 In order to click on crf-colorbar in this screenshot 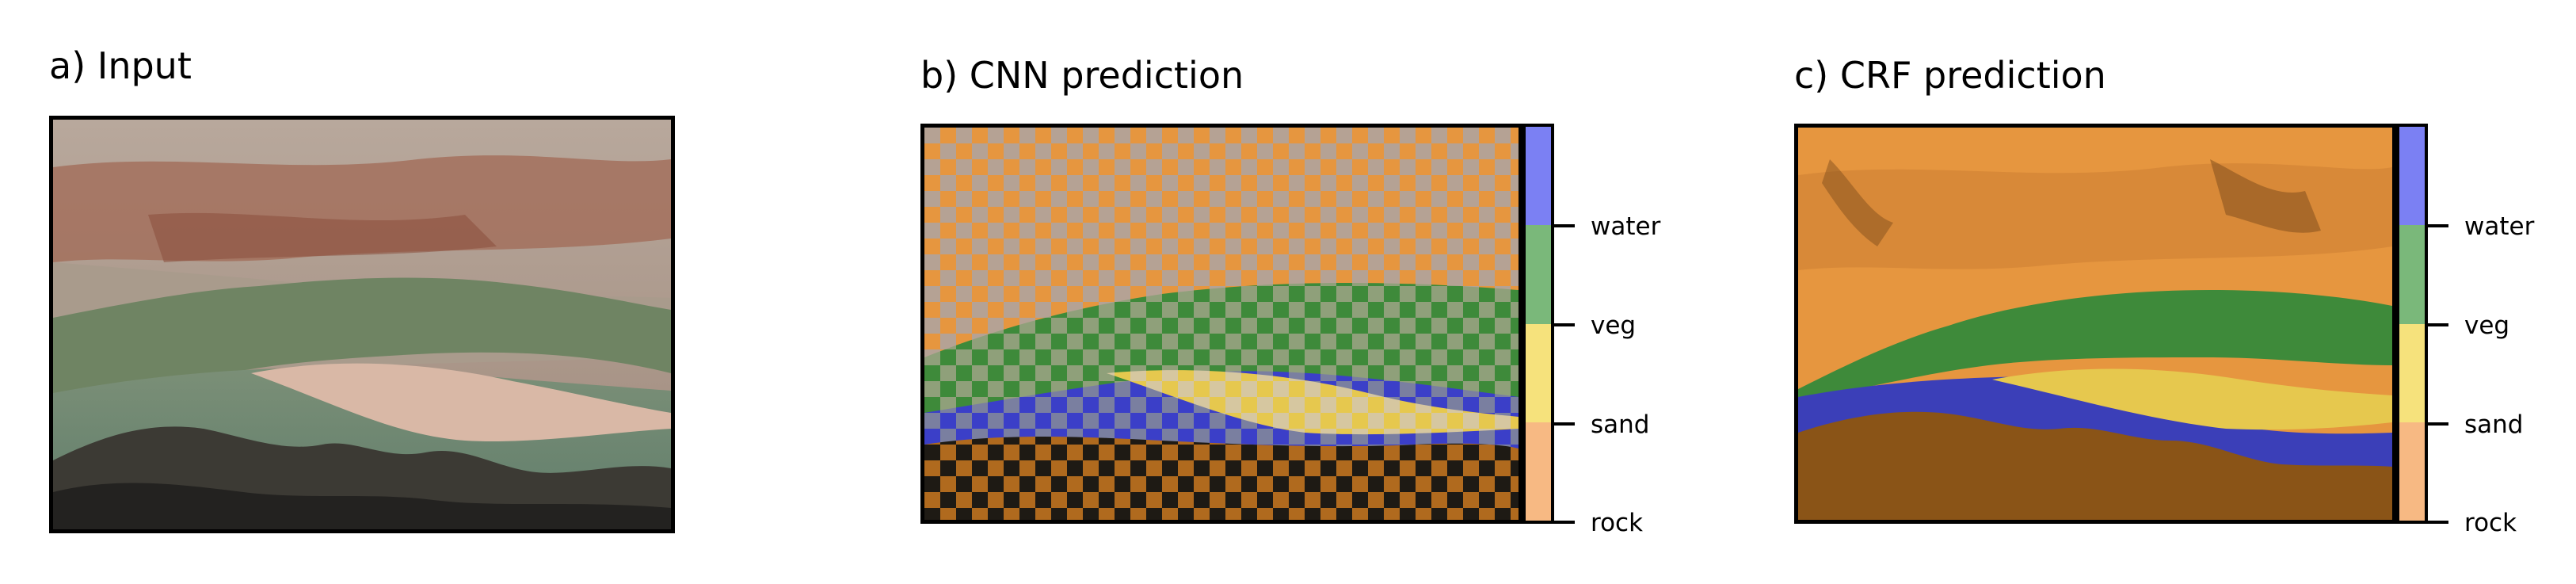, I will do `click(2412, 324)`.